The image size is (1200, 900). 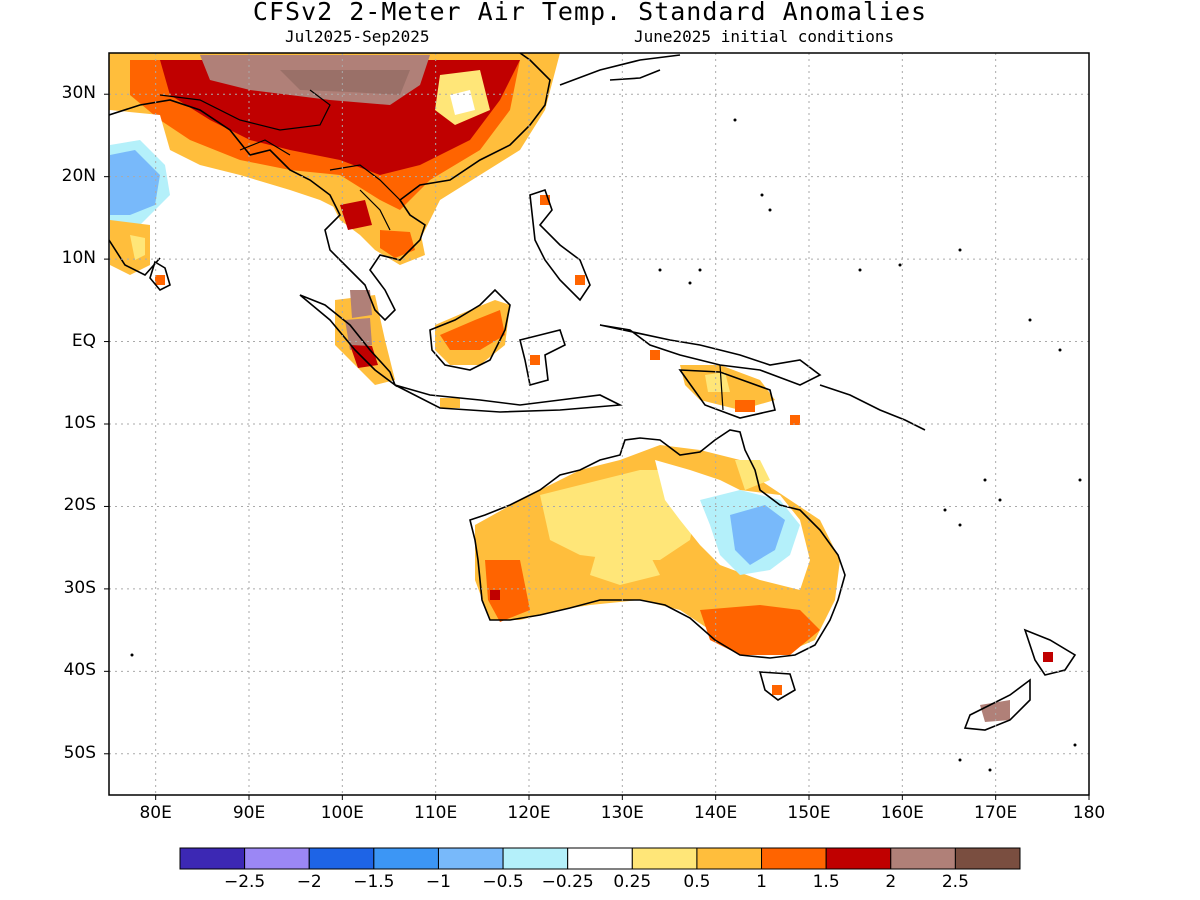 I want to click on lon-tick-label: 130E, so click(x=622, y=813).